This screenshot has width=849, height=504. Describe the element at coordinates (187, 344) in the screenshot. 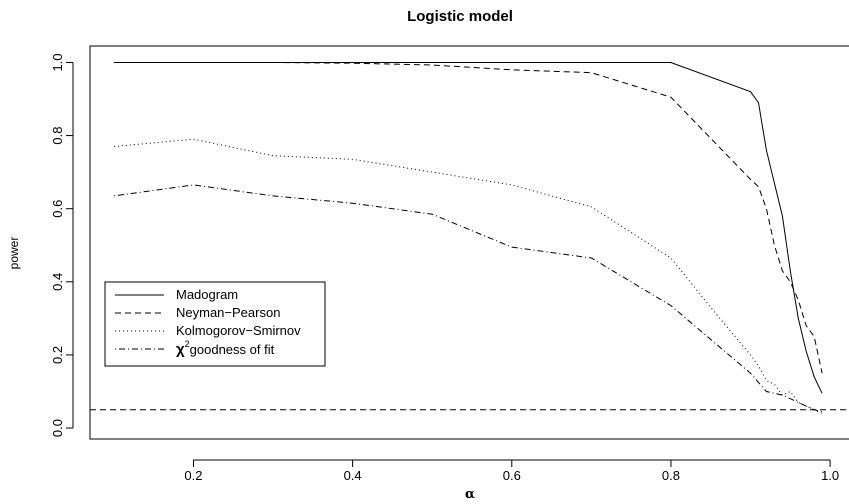

I see `legend-chi-superscript: 2` at that location.